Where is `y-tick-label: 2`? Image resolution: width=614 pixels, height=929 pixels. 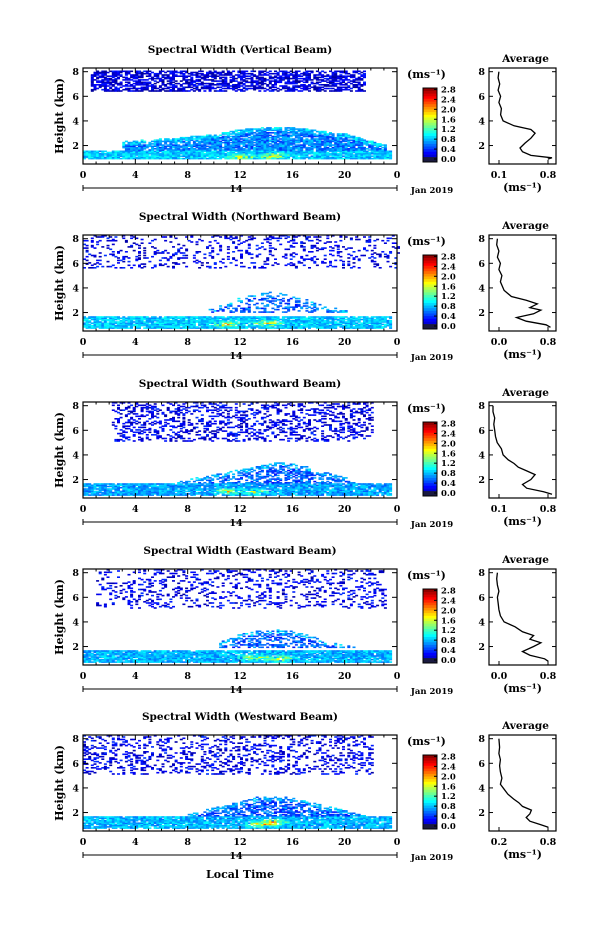
y-tick-label: 2 is located at coordinates (75, 146).